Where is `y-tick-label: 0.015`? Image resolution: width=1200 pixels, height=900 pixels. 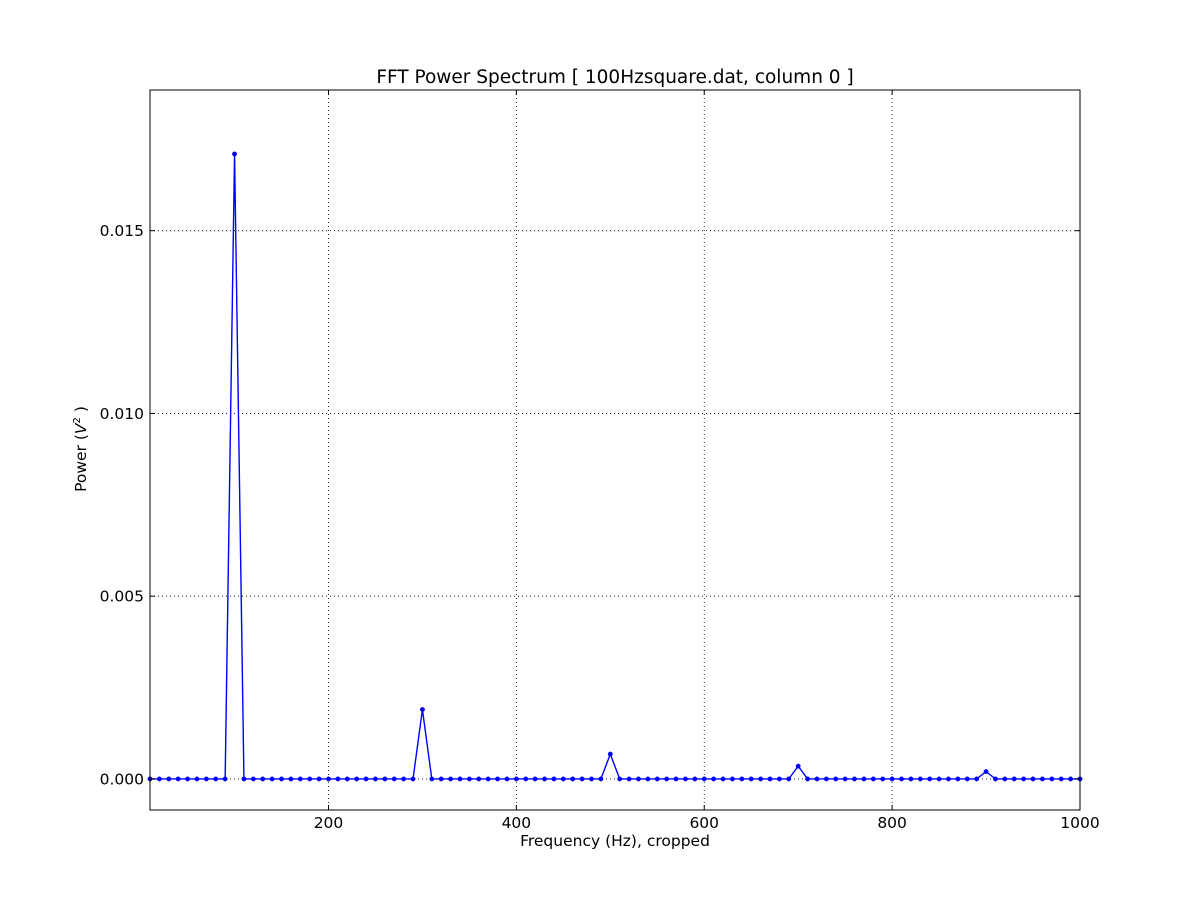
y-tick-label: 0.015 is located at coordinates (122, 231).